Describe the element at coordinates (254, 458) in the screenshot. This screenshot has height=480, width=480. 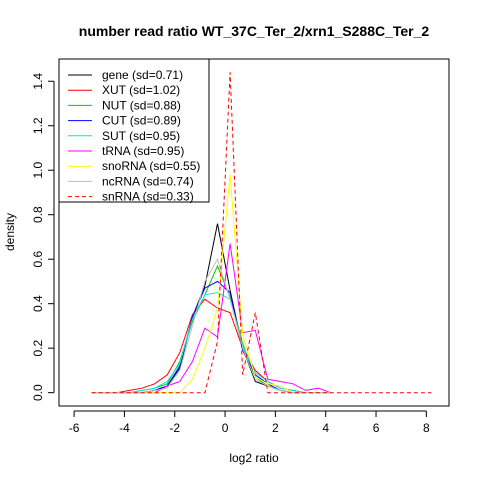
I see `x-axis-label: log2 ratio` at that location.